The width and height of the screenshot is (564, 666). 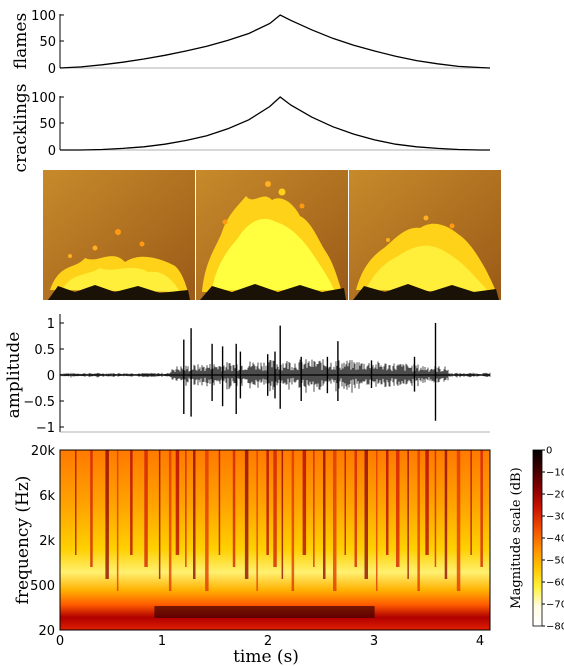 What do you see at coordinates (42, 586) in the screenshot?
I see `freq-tick-500: 500` at bounding box center [42, 586].